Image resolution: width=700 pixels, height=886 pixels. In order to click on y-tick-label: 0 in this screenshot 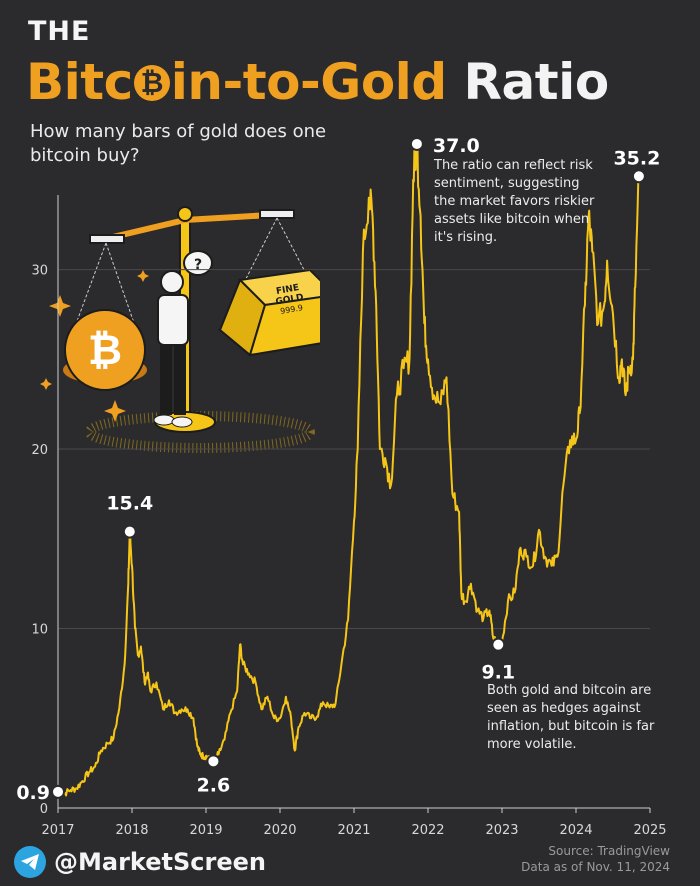, I will do `click(44, 809)`.